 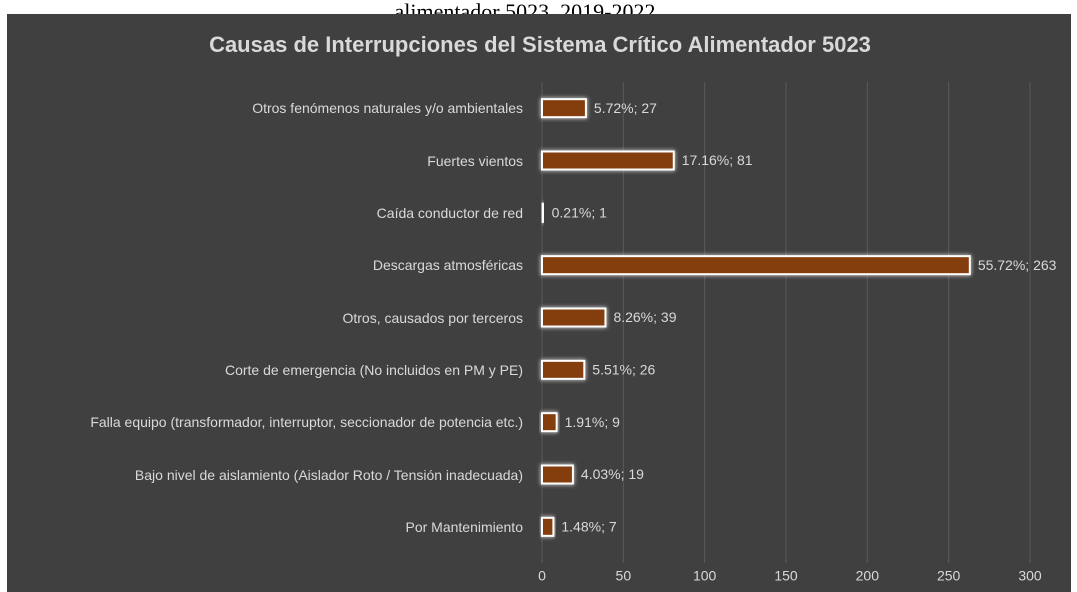 I want to click on x-tick-label: 0, so click(x=542, y=576).